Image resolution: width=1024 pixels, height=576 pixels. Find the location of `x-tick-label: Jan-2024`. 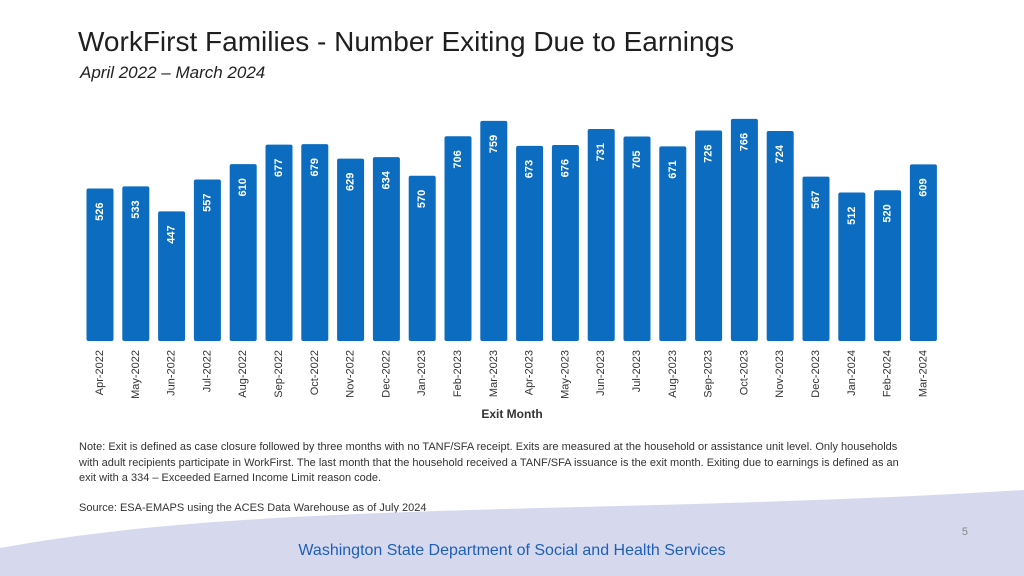

x-tick-label: Jan-2024 is located at coordinates (852, 373).